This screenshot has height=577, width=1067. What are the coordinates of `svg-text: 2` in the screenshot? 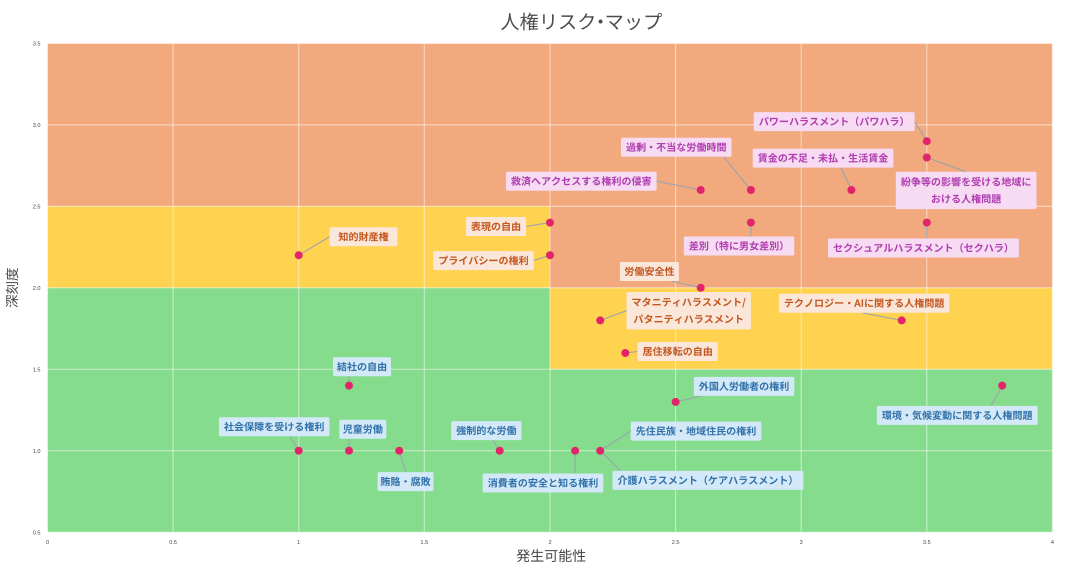 It's located at (549, 543).